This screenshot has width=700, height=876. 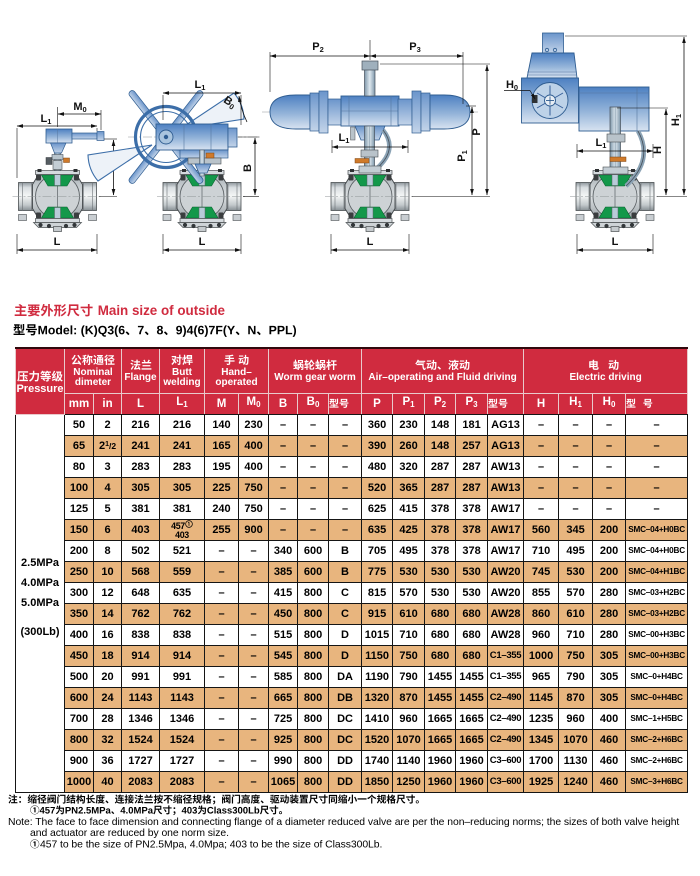 I want to click on svg-text: P, so click(x=477, y=131).